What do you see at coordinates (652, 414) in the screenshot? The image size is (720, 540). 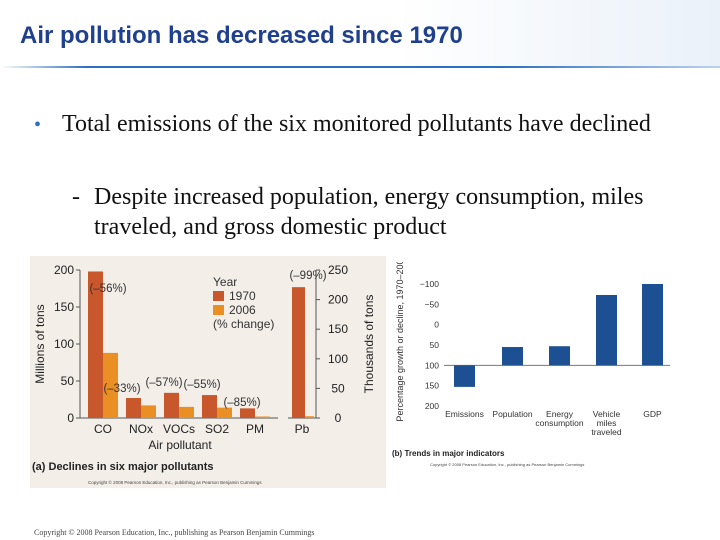 I see `chart-b-category-label: GDP` at bounding box center [652, 414].